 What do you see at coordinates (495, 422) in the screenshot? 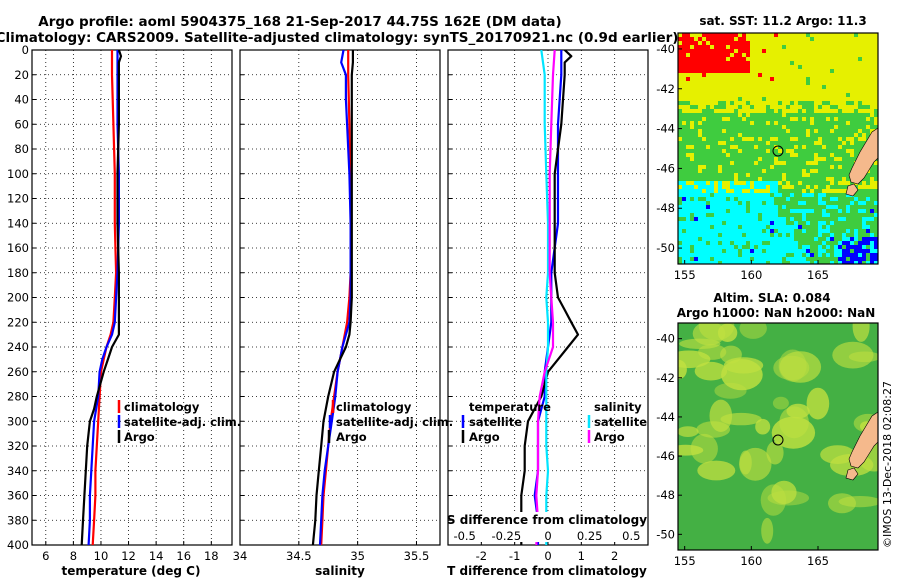
I see `legend-t-satellite-label: satellite` at bounding box center [495, 422].